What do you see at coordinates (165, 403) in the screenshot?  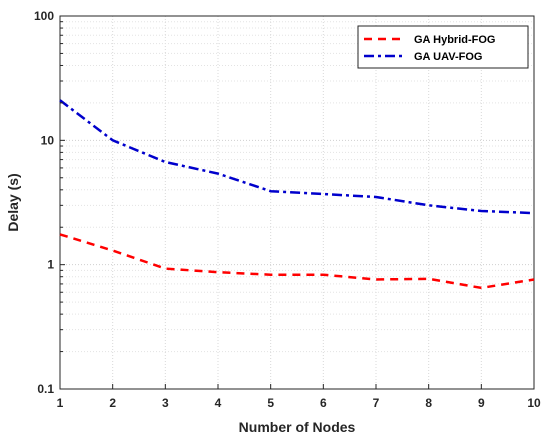 I see `x-tick-label: 3` at bounding box center [165, 403].